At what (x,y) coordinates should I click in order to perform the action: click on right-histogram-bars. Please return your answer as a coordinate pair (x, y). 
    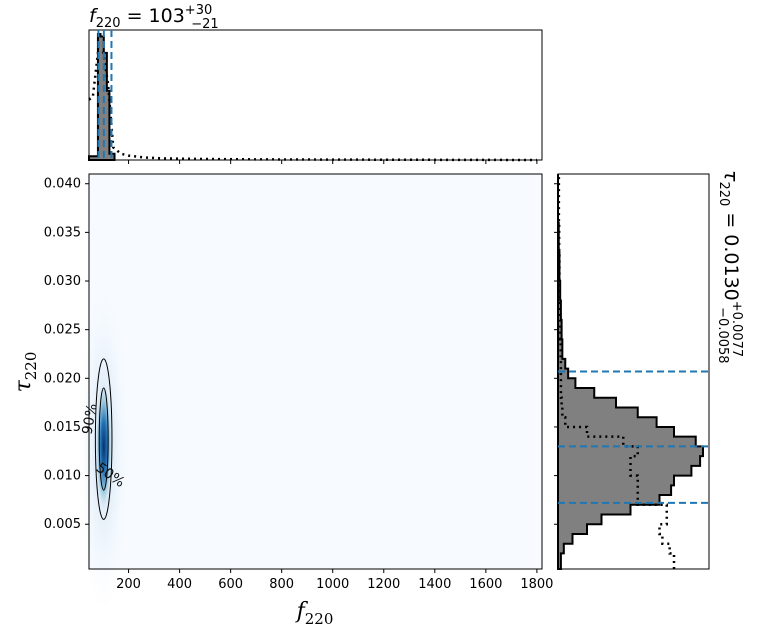
    Looking at the image, I should click on (630, 372).